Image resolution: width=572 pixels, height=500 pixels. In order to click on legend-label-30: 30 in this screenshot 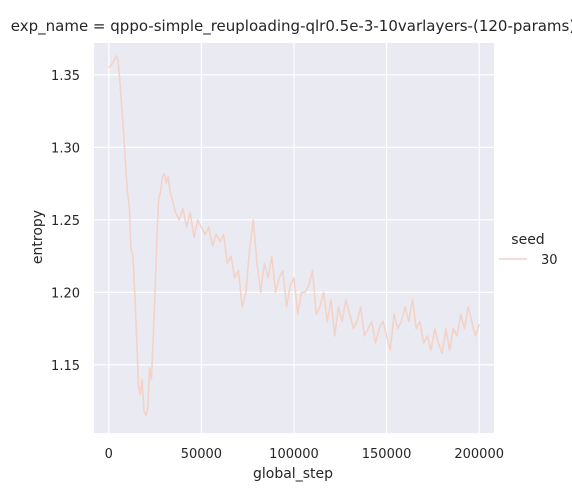, I will do `click(549, 260)`.